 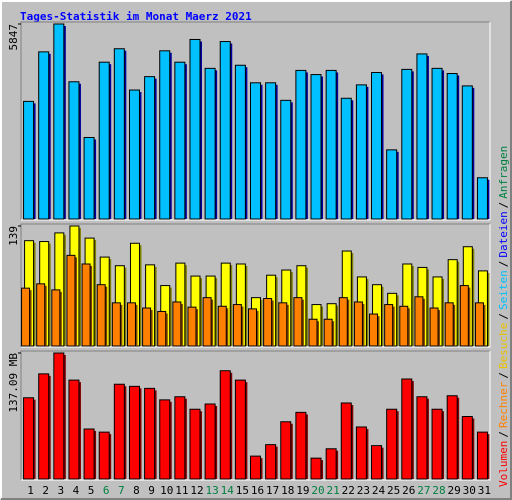 I want to click on x-tick-label: 15, so click(x=242, y=490).